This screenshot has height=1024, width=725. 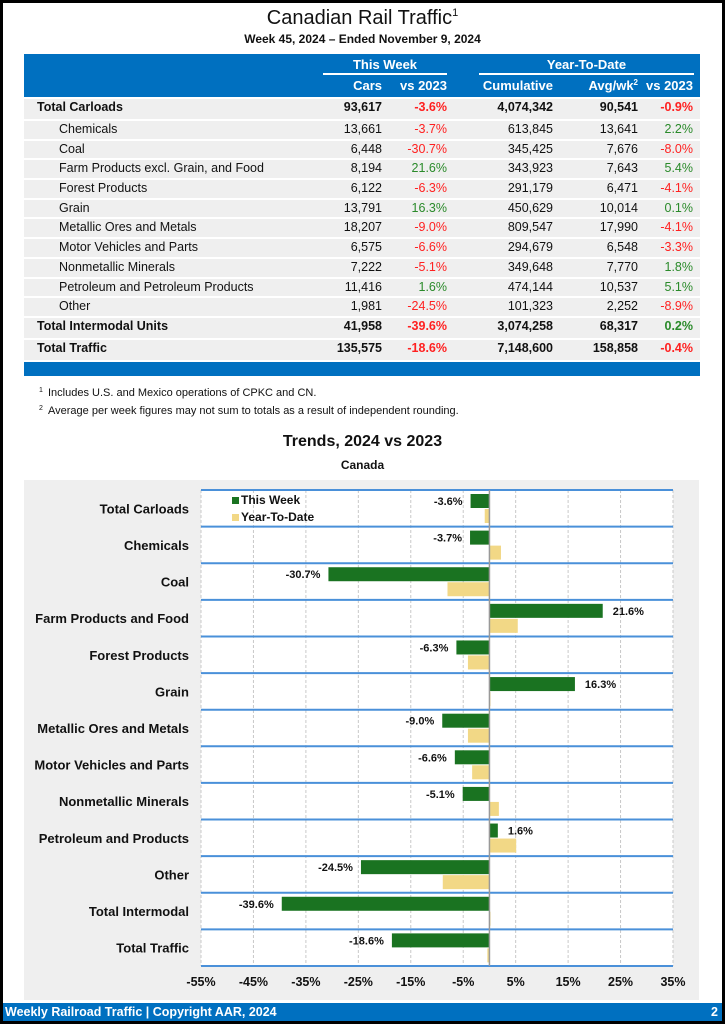 What do you see at coordinates (530, 207) in the screenshot?
I see `cell-cumulative: 450,629` at bounding box center [530, 207].